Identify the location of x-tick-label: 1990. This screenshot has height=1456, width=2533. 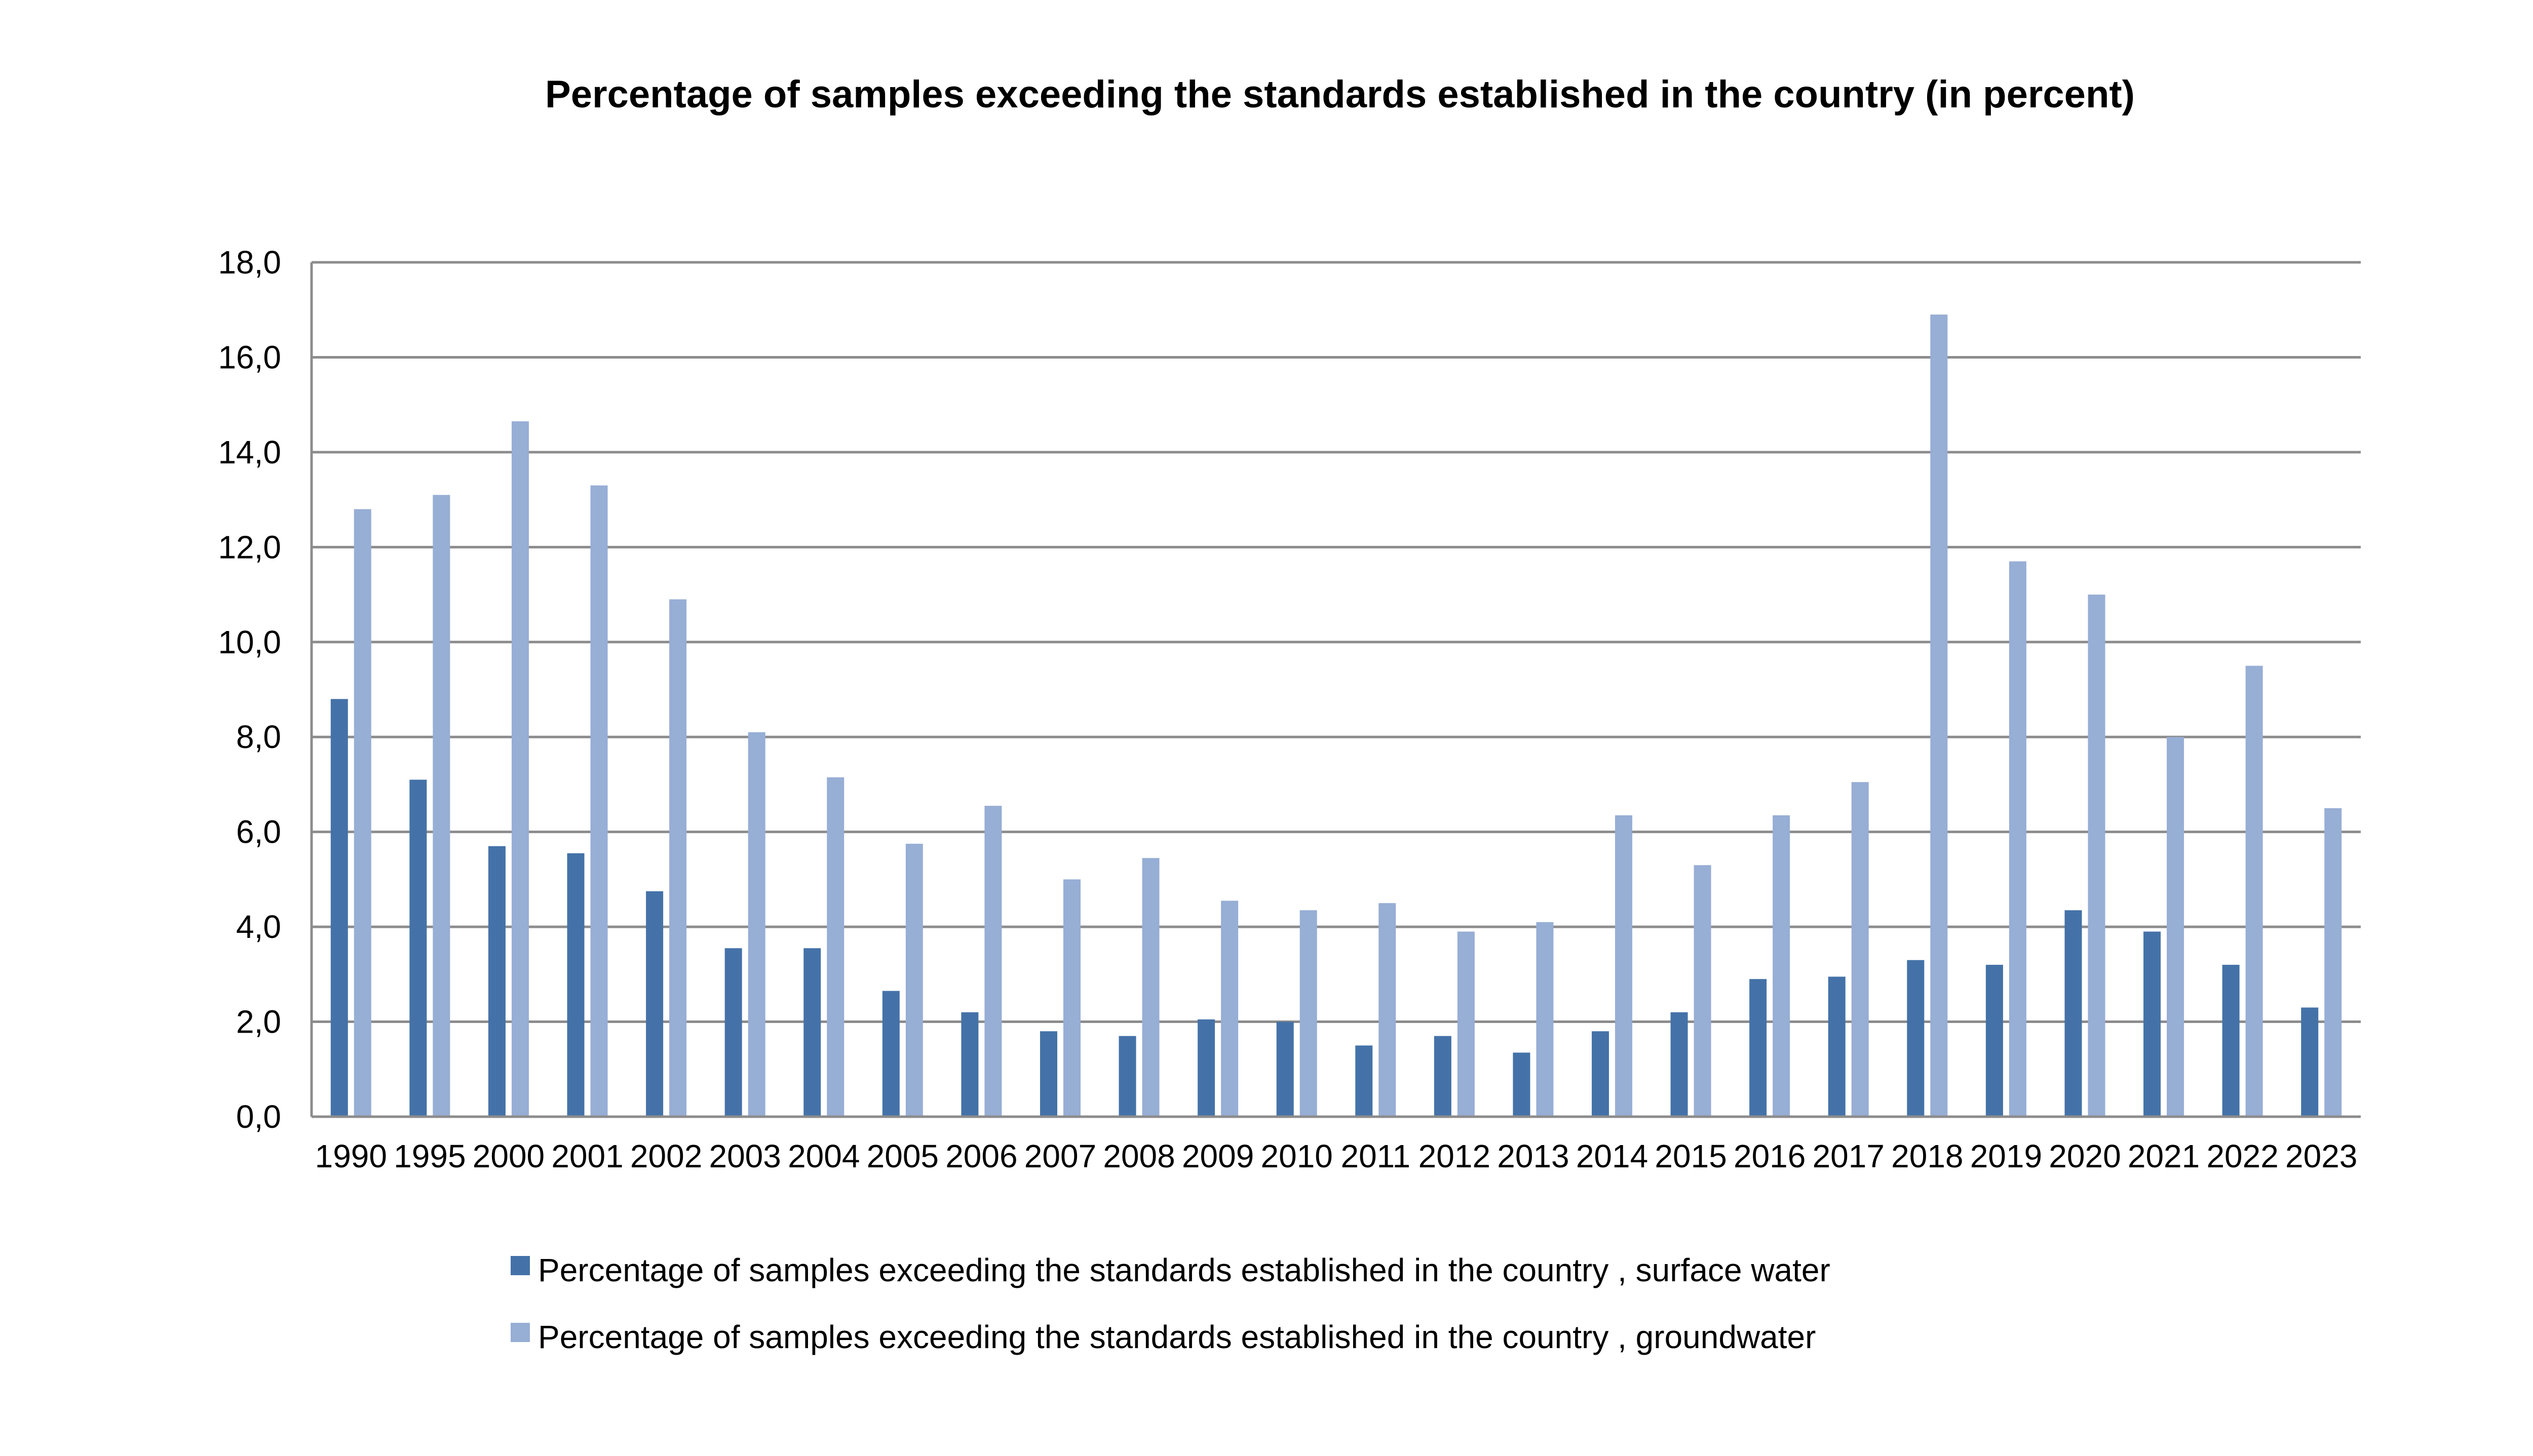
(351, 1156).